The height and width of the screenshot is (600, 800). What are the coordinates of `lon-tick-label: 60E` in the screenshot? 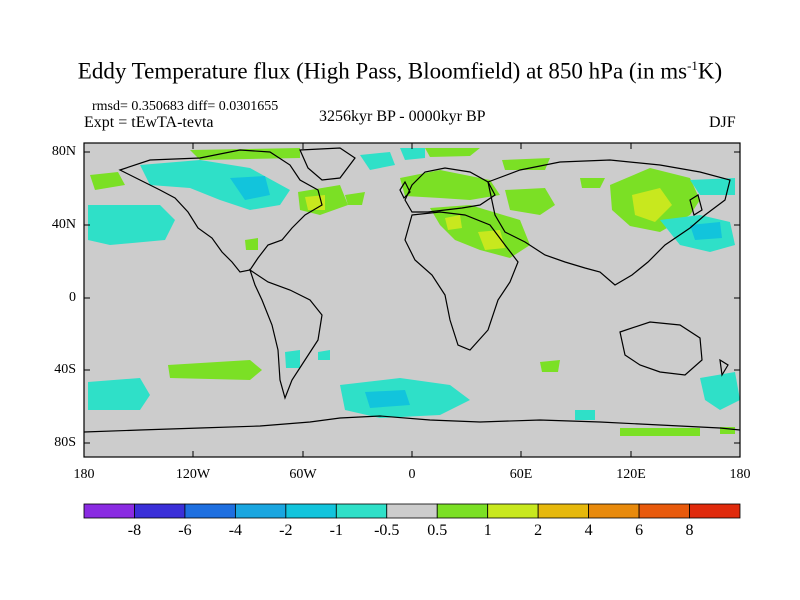 It's located at (521, 474).